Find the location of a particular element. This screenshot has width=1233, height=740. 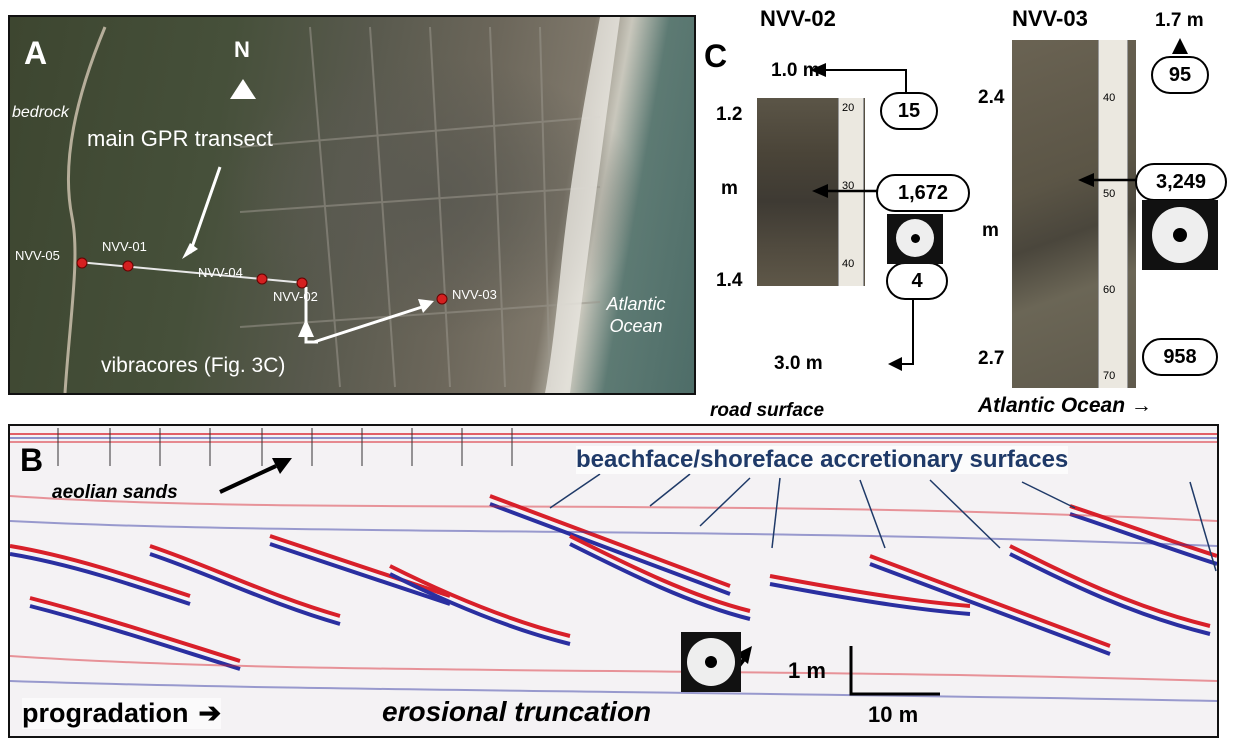

vibracores-label: vibracores (Fig. 3C) is located at coordinates (193, 365).